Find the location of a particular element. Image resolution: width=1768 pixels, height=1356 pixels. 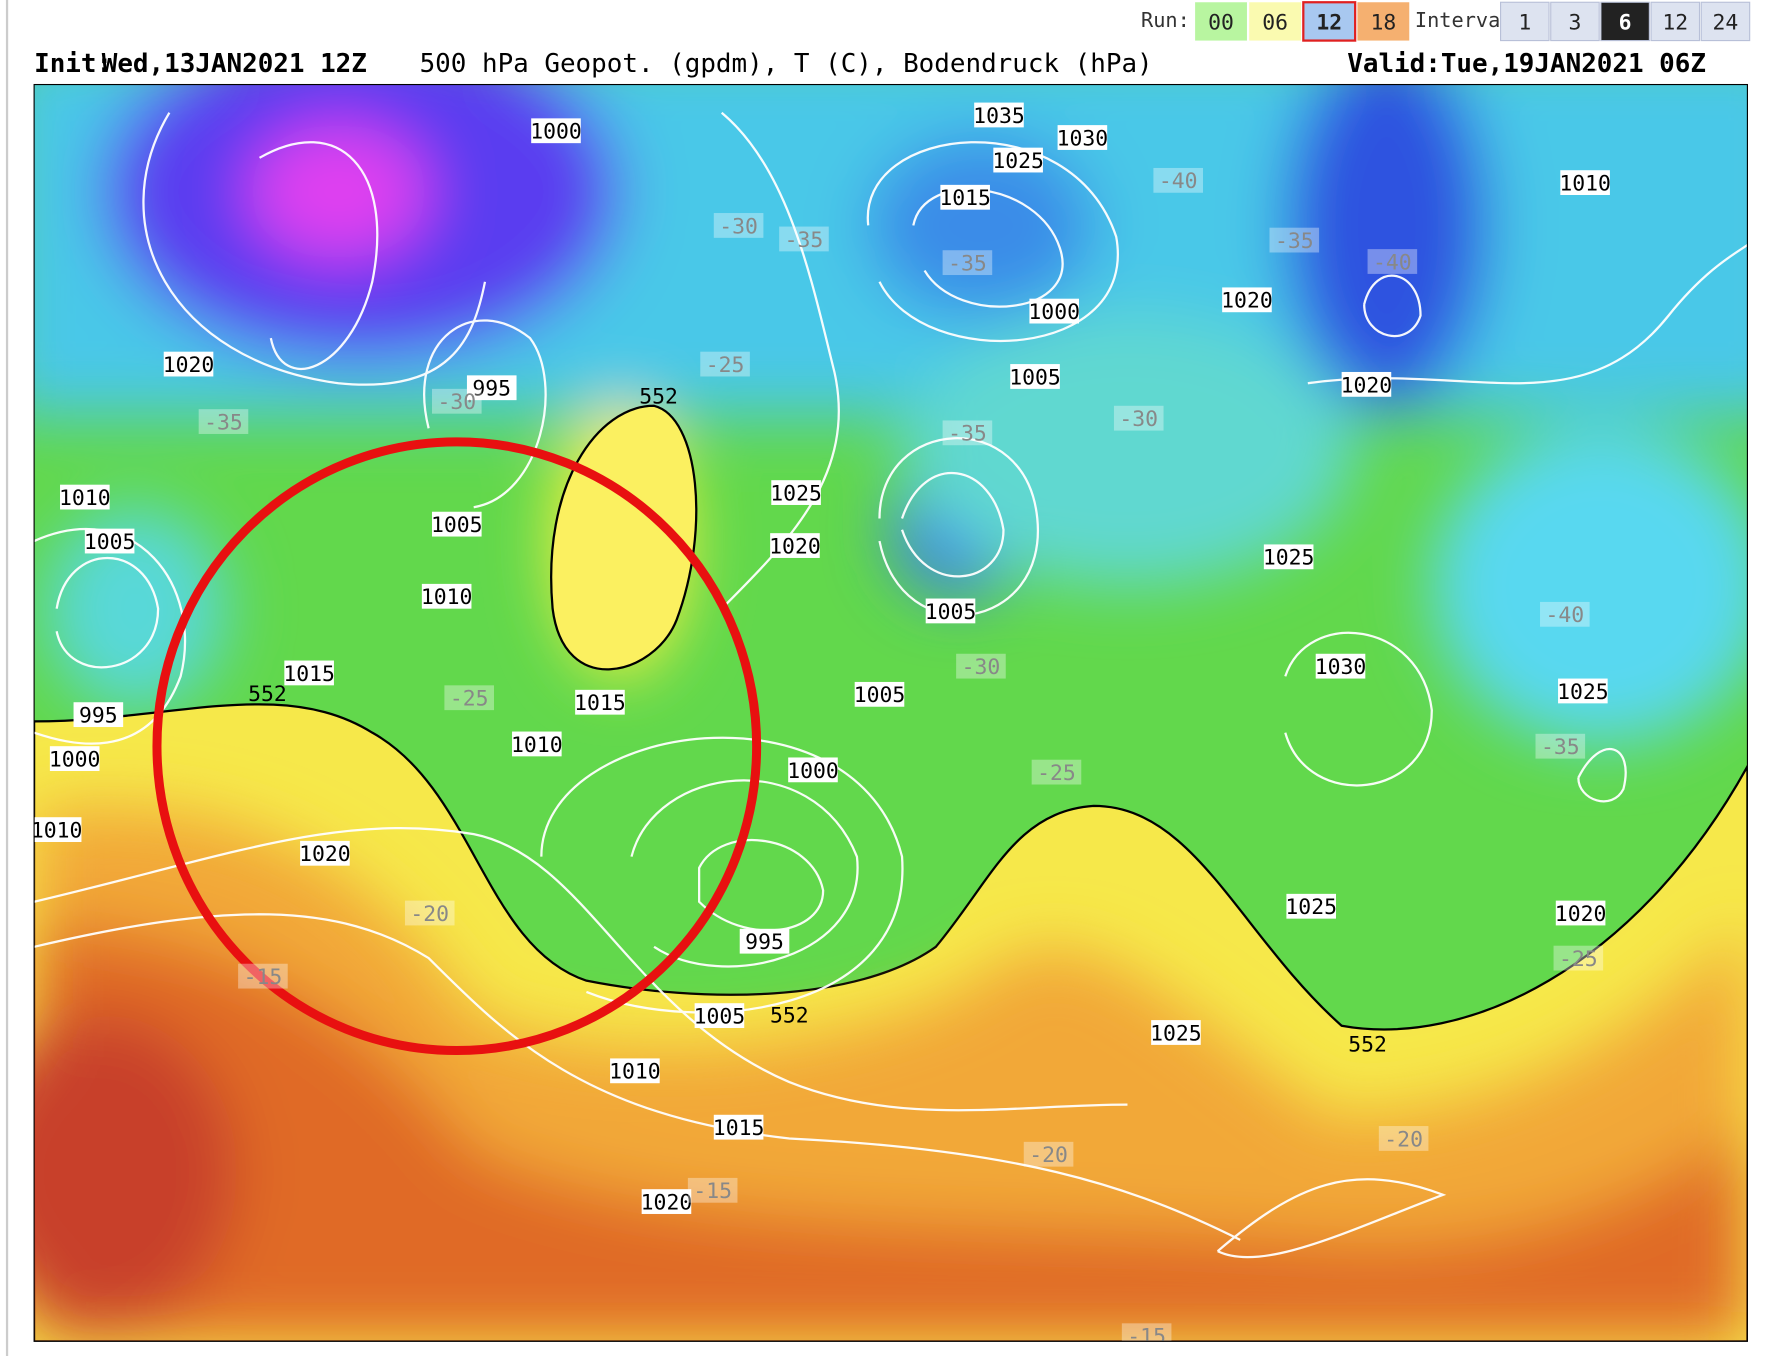

interval-label: Interval is located at coordinates (1464, 20).